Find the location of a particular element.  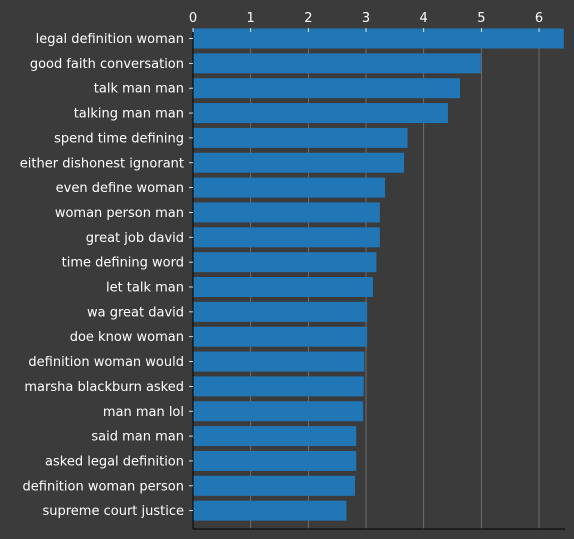

y-tick-label-15: man man lol is located at coordinates (143, 412).